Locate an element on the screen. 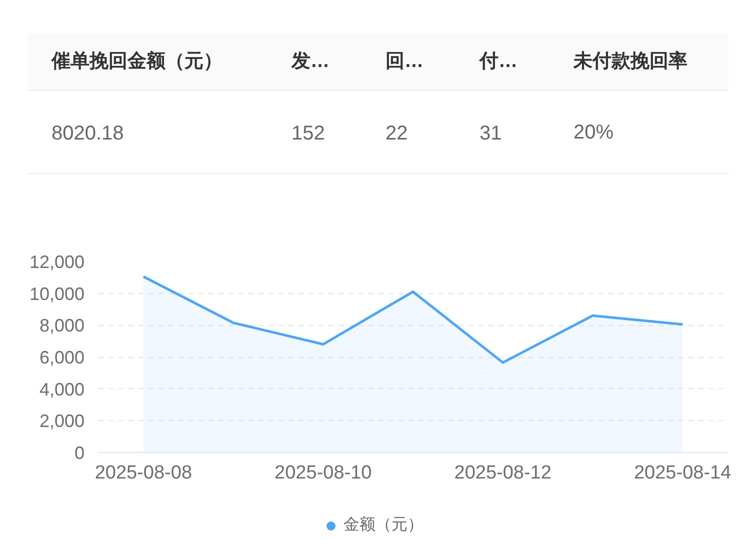 The height and width of the screenshot is (540, 744). y-tick-label: 4,000 is located at coordinates (62, 389).